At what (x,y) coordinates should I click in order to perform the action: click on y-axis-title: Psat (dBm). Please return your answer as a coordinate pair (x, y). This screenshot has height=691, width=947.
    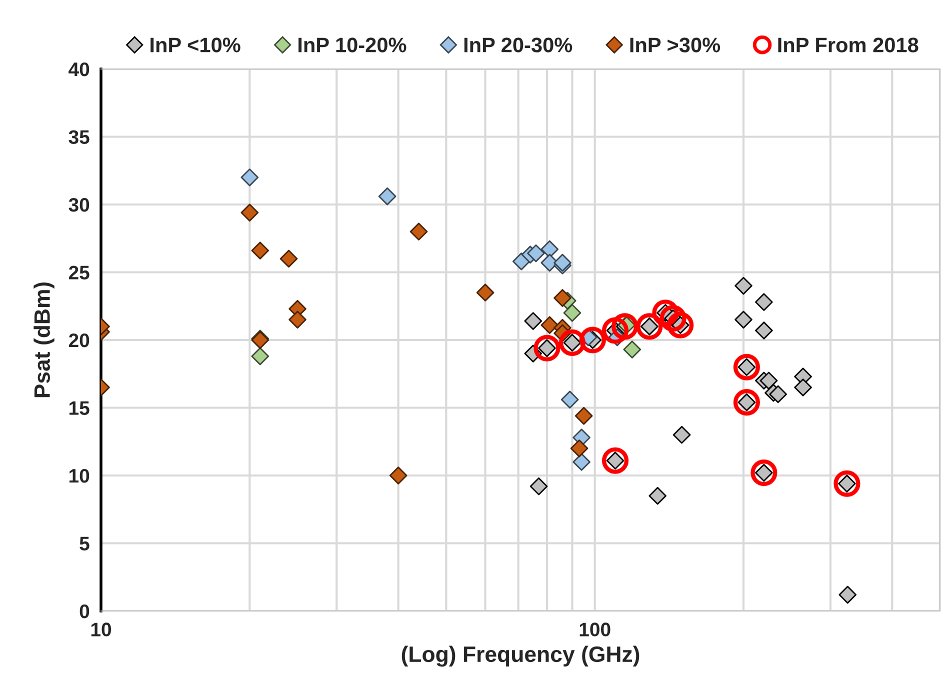
    Looking at the image, I should click on (44, 340).